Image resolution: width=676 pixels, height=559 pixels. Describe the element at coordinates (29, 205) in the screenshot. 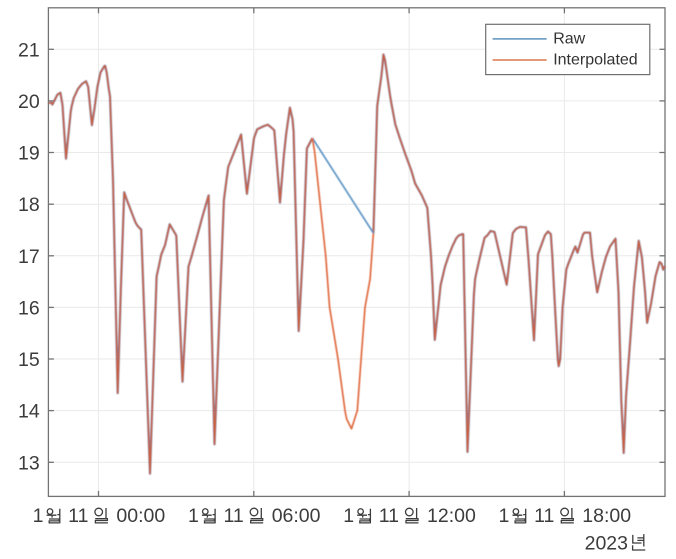

I see `svg-text: 18` at that location.